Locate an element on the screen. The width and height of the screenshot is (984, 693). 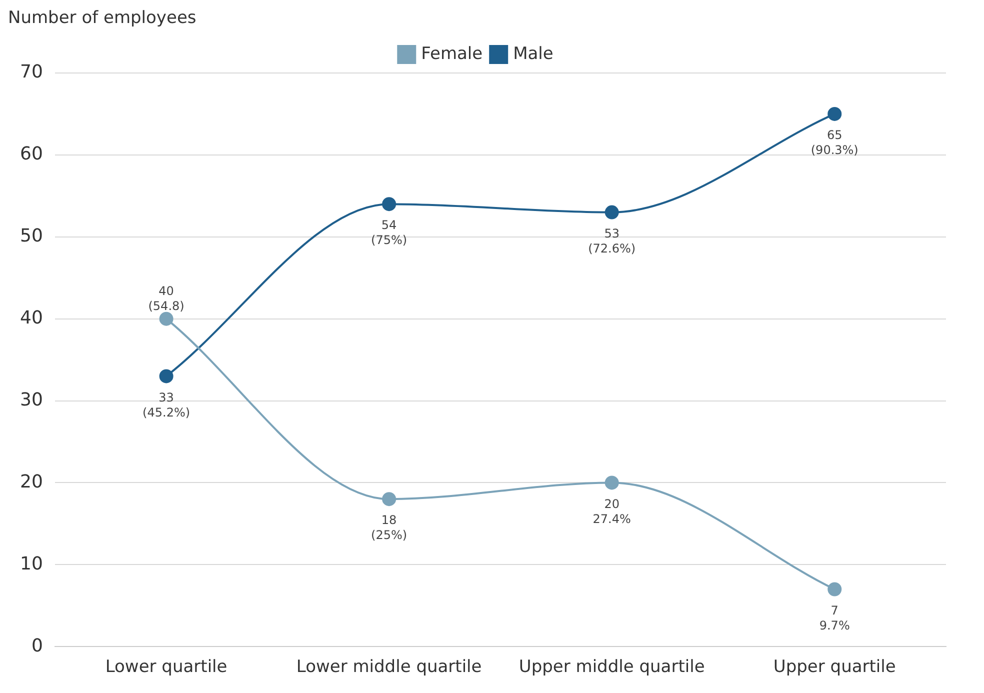
y-tick-label: 70 is located at coordinates (31, 72).